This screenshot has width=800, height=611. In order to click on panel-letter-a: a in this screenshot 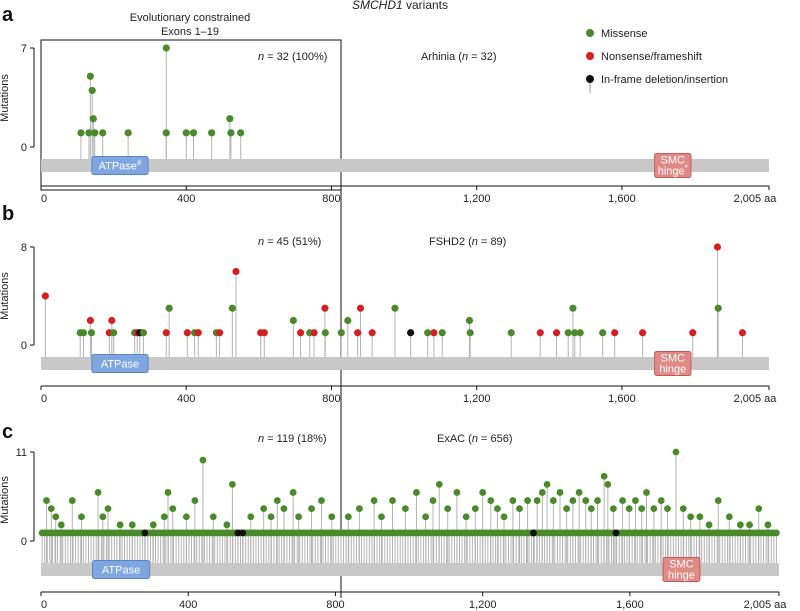, I will do `click(8, 15)`.